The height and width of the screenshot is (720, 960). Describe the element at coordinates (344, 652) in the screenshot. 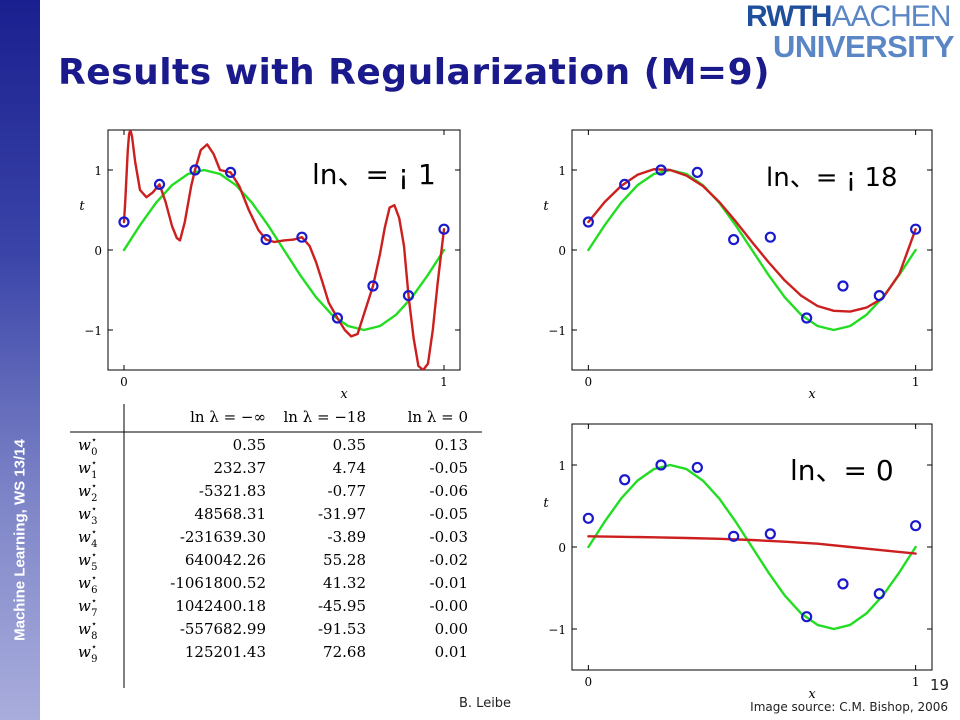

I see `table-cell: 72.68` at that location.